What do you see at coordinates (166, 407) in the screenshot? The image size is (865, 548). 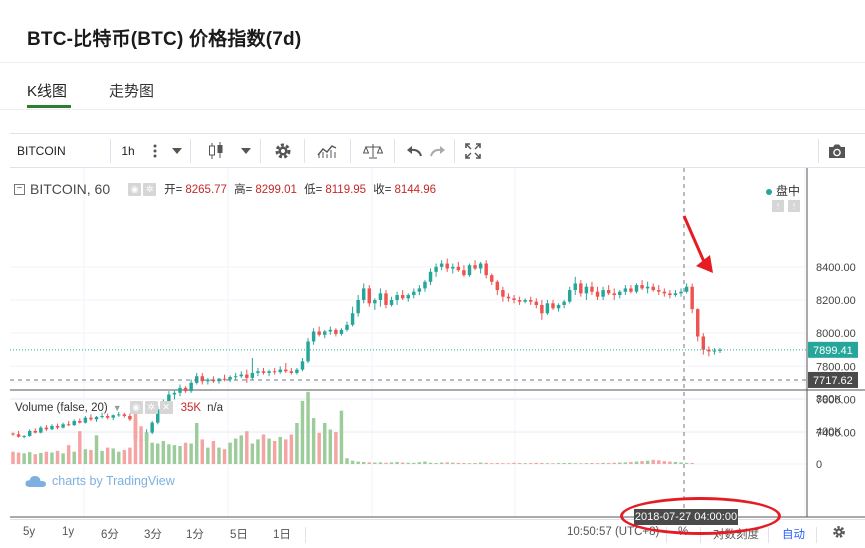 I see `close-icon: ✕` at bounding box center [166, 407].